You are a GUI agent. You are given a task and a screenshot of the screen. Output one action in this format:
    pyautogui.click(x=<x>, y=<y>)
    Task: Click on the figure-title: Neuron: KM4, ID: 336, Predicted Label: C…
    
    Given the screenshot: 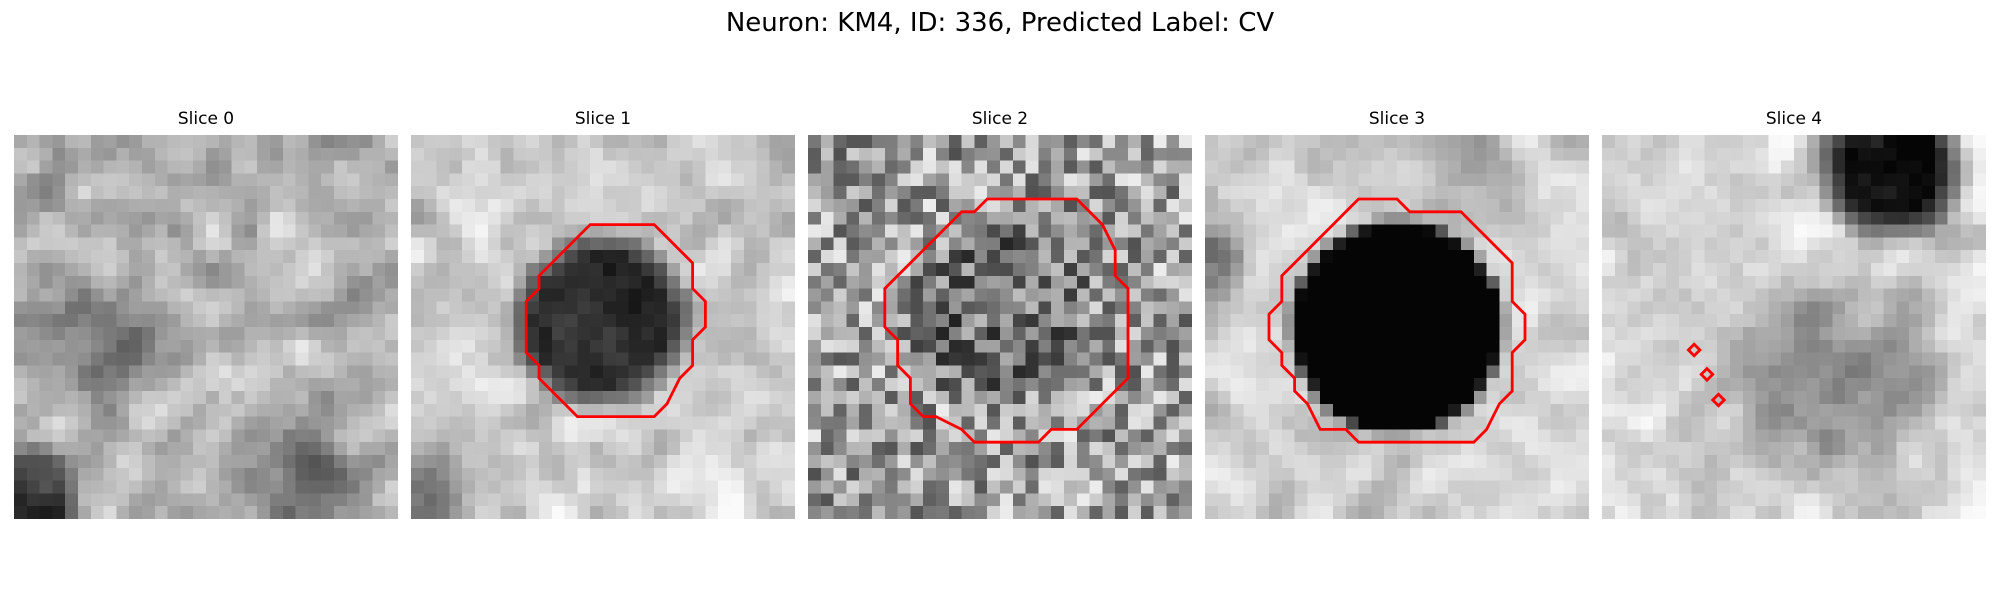 What is the action you would take?
    pyautogui.click(x=1000, y=23)
    